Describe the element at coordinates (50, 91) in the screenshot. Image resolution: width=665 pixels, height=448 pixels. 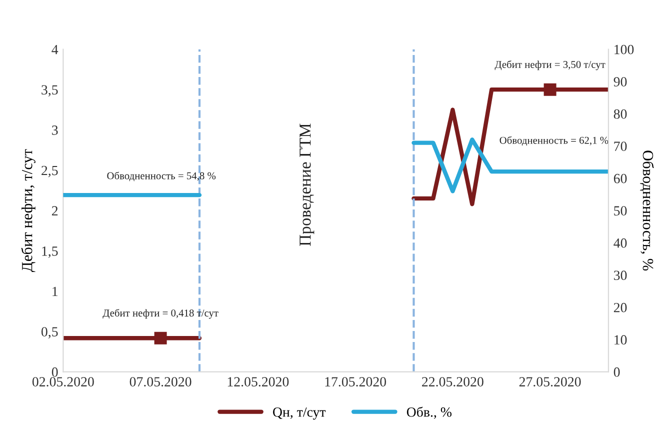
I see `y-tick-label: 3,5` at that location.